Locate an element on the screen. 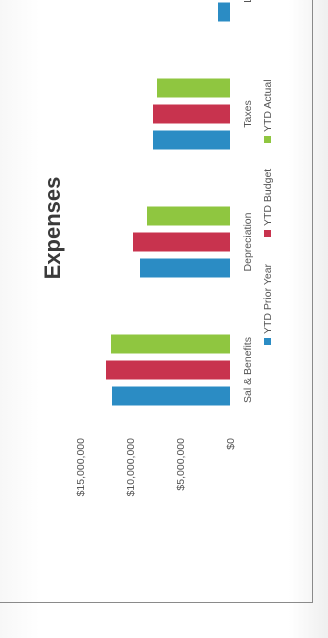 The height and width of the screenshot is (638, 328). y-tick-label: $0 is located at coordinates (231, 444).